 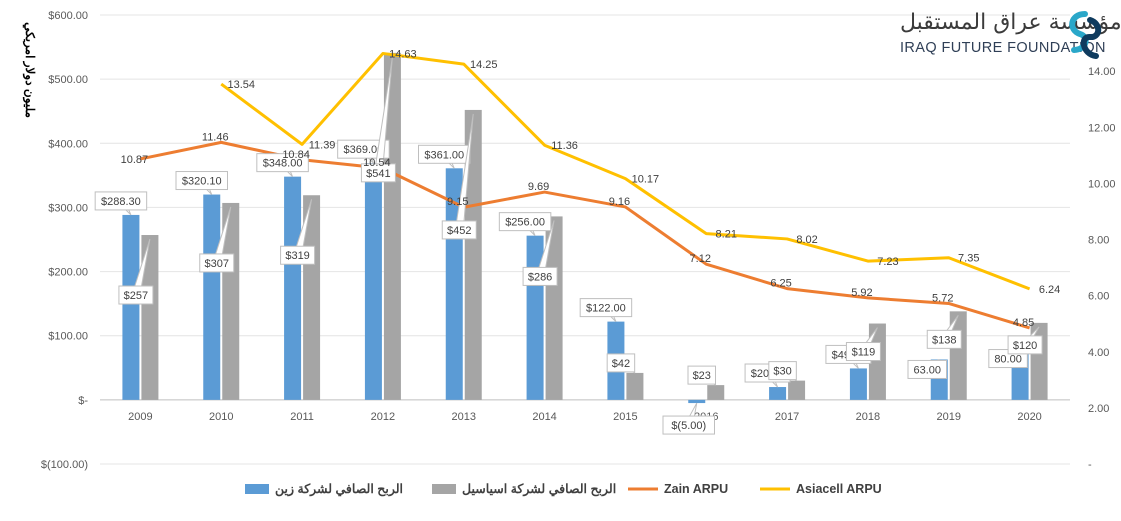 I want to click on y2-axis-tick-label: 2.00, so click(x=1098, y=409).